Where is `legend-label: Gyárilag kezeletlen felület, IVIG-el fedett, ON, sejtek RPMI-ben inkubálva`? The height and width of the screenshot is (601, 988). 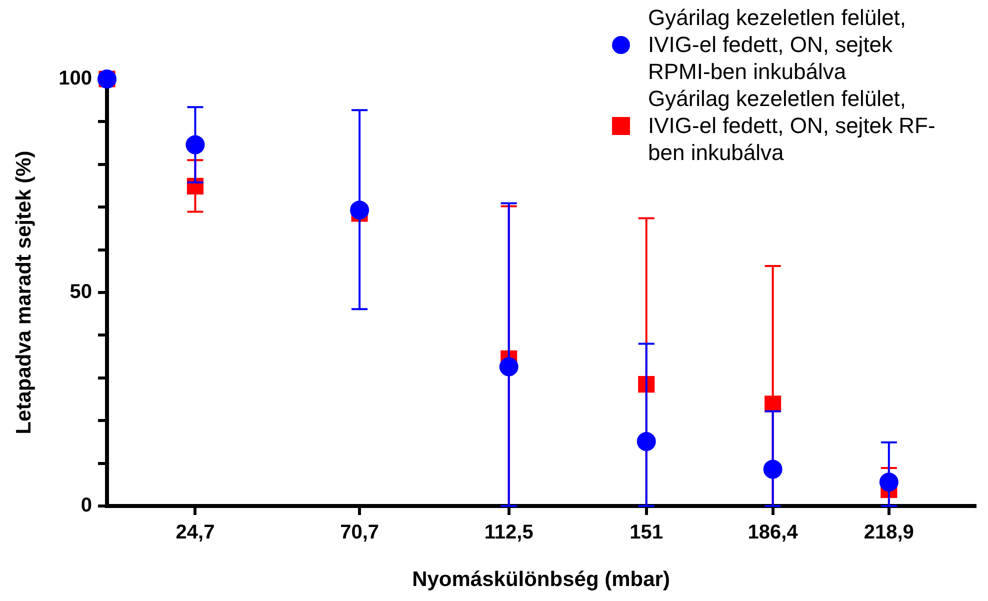 legend-label: Gyárilag kezeletlen felület, IVIG-el fedett, ON, sejtek RPMI-ben inkubálva is located at coordinates (778, 44).